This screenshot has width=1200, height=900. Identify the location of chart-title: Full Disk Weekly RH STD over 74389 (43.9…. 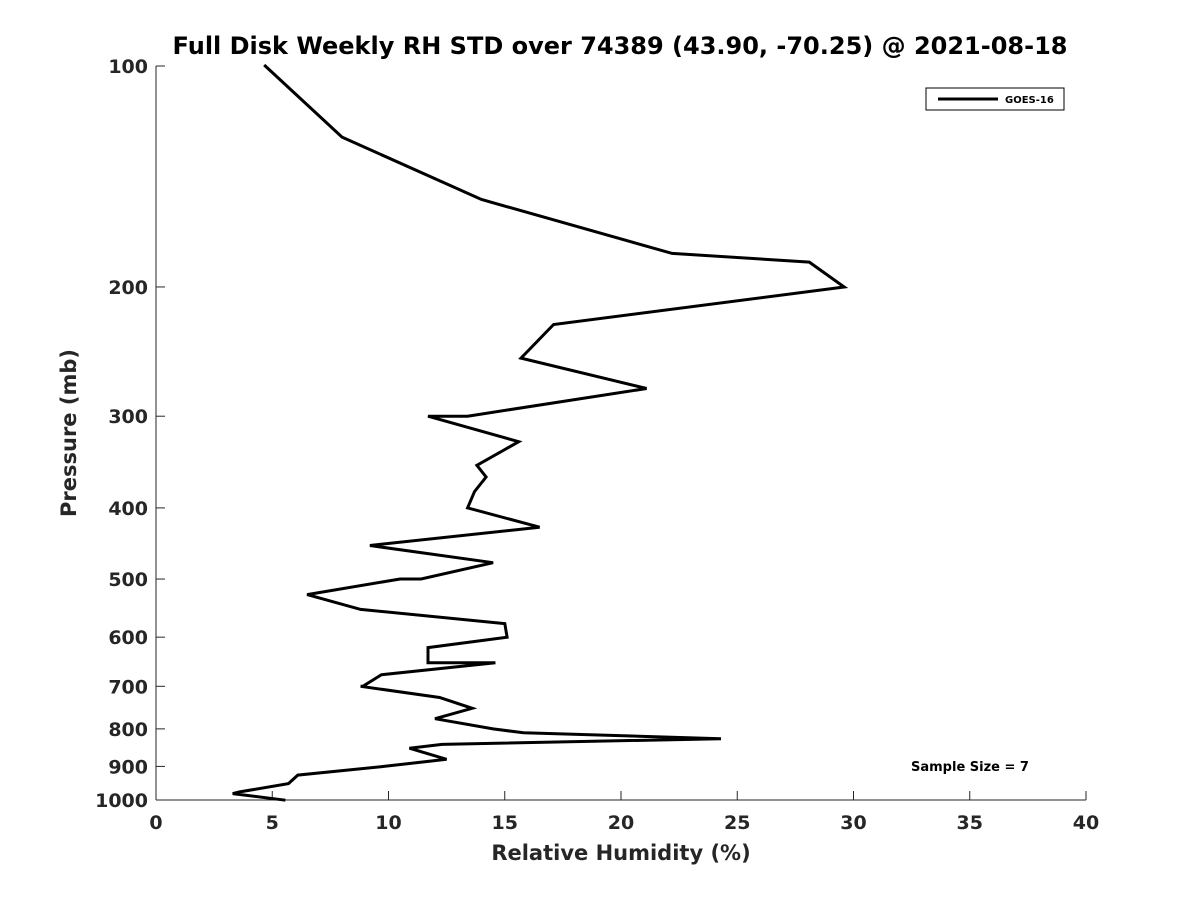
(620, 46).